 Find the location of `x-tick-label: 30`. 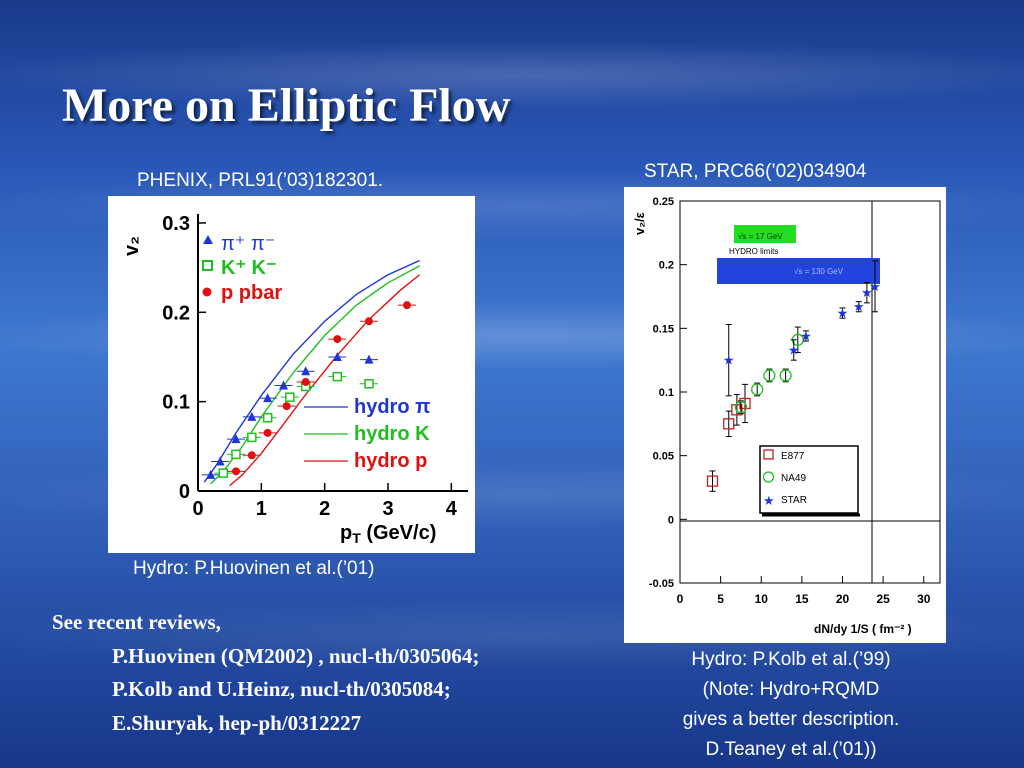

x-tick-label: 30 is located at coordinates (924, 599).